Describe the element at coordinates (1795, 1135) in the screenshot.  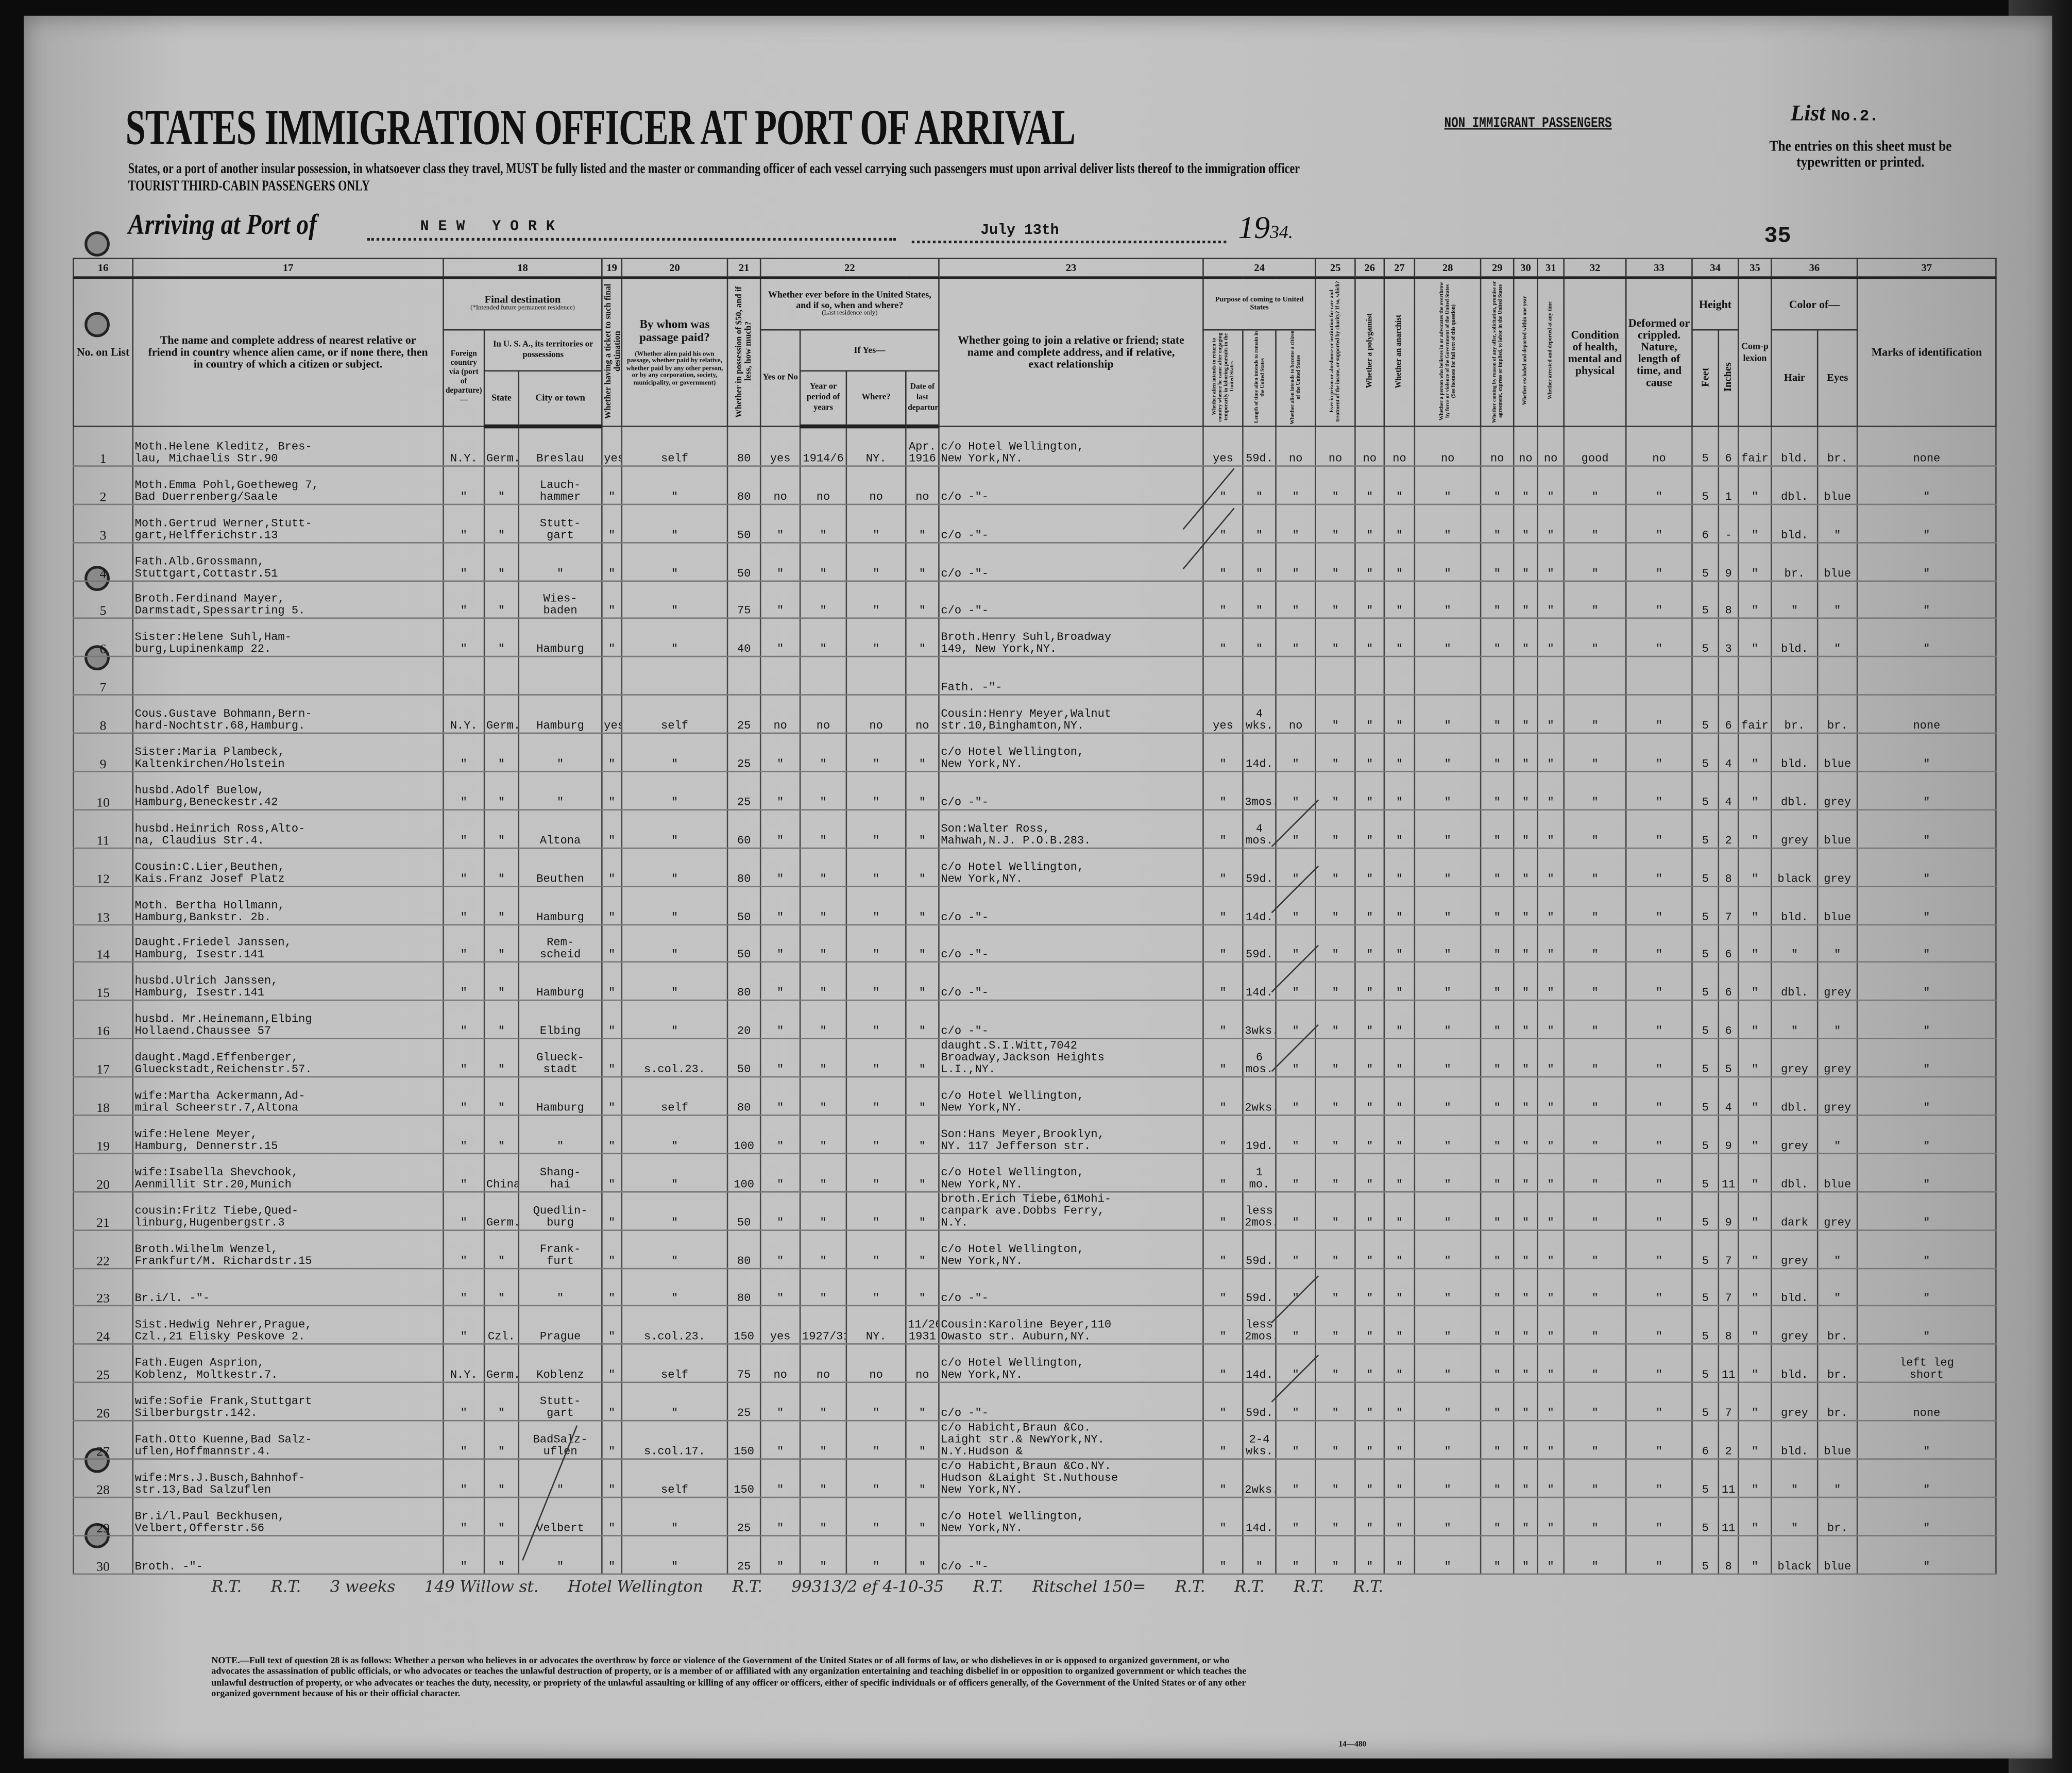
I see `hair-color-cell: grey` at that location.